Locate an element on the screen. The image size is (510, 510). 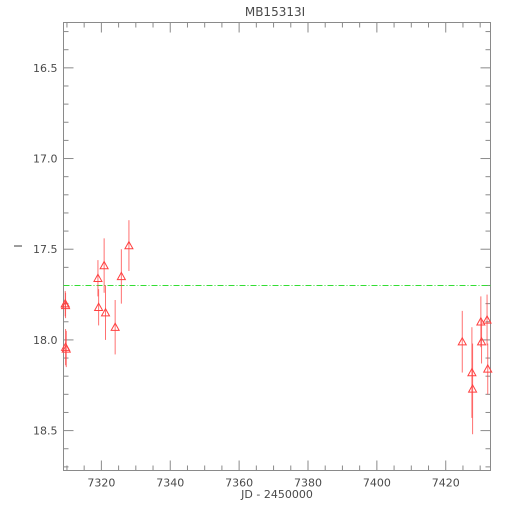
x-tick-label: 7340 is located at coordinates (170, 483).